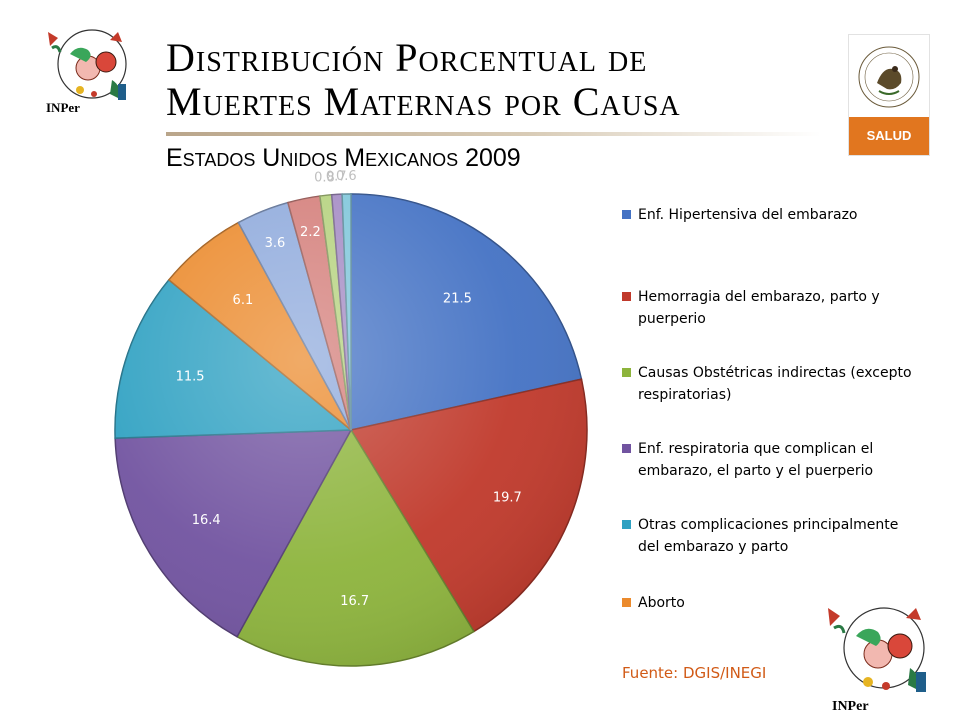 This screenshot has height=720, width=960. I want to click on legend-swatch-respiratoria, so click(626, 448).